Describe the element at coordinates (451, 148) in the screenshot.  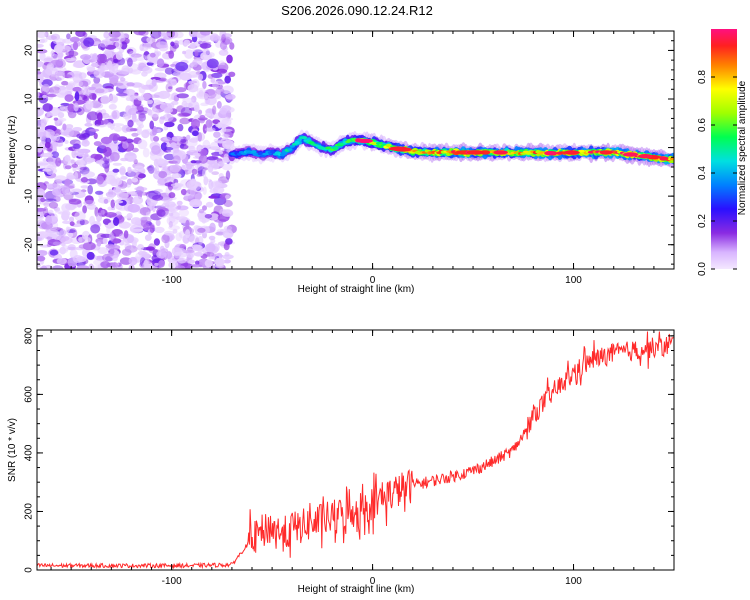
I see `spectrogram-signal-ridge` at that location.